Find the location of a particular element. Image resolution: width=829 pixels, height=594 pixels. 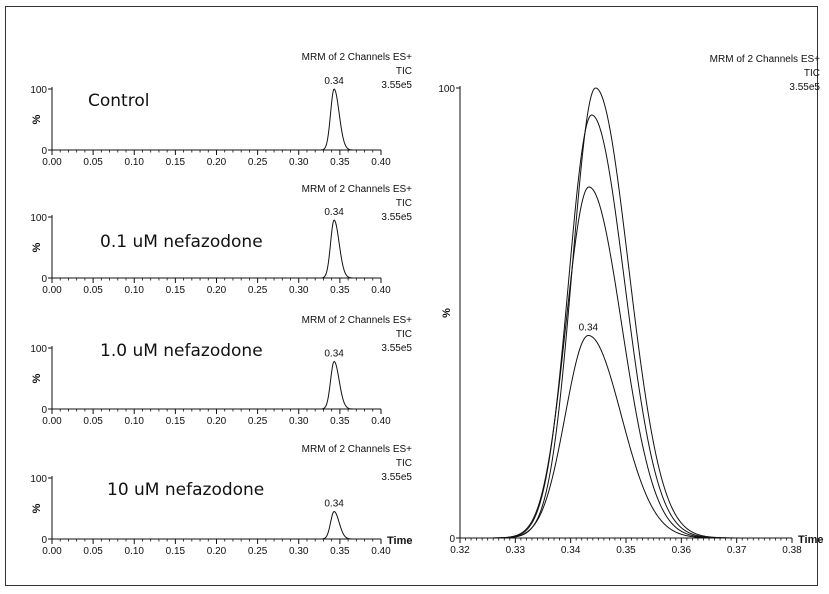

panel-4-header-line: TIC is located at coordinates (404, 463).